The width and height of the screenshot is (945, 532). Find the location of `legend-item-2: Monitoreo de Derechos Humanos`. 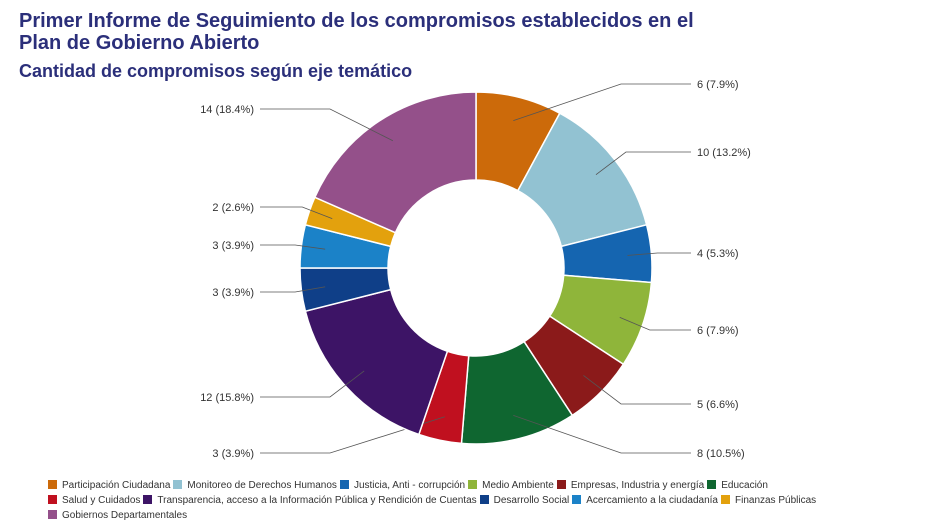

legend-item-2: Monitoreo de Derechos Humanos is located at coordinates (255, 485).